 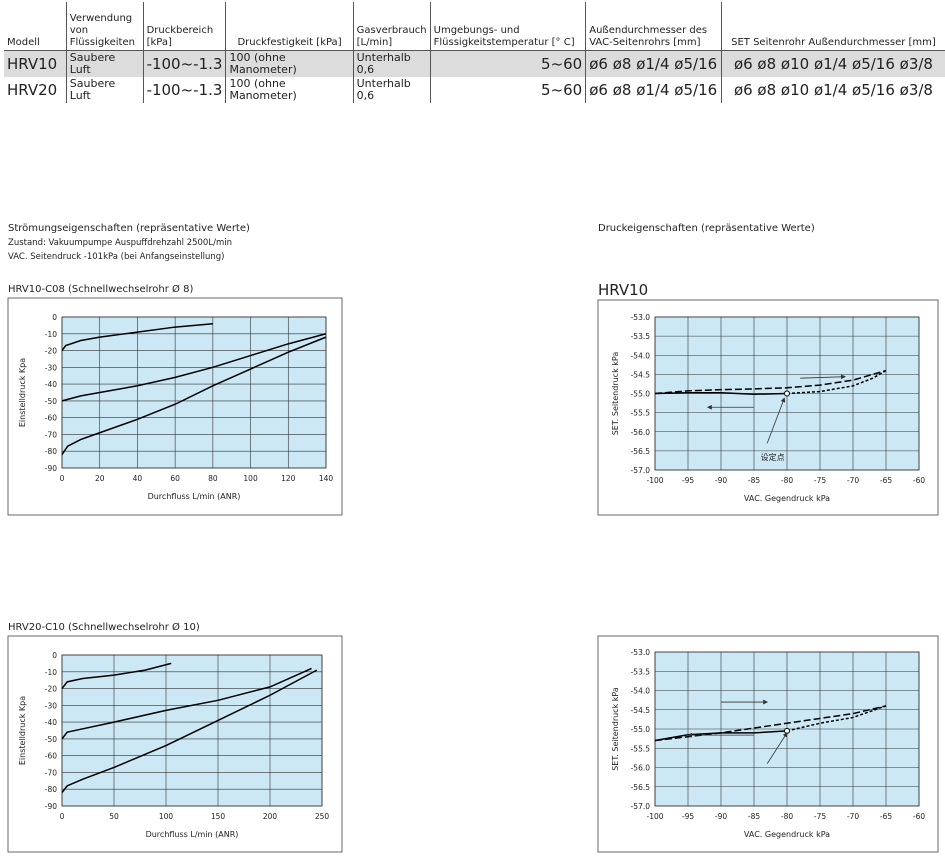 I want to click on chart-title: HRV10, so click(x=623, y=290).